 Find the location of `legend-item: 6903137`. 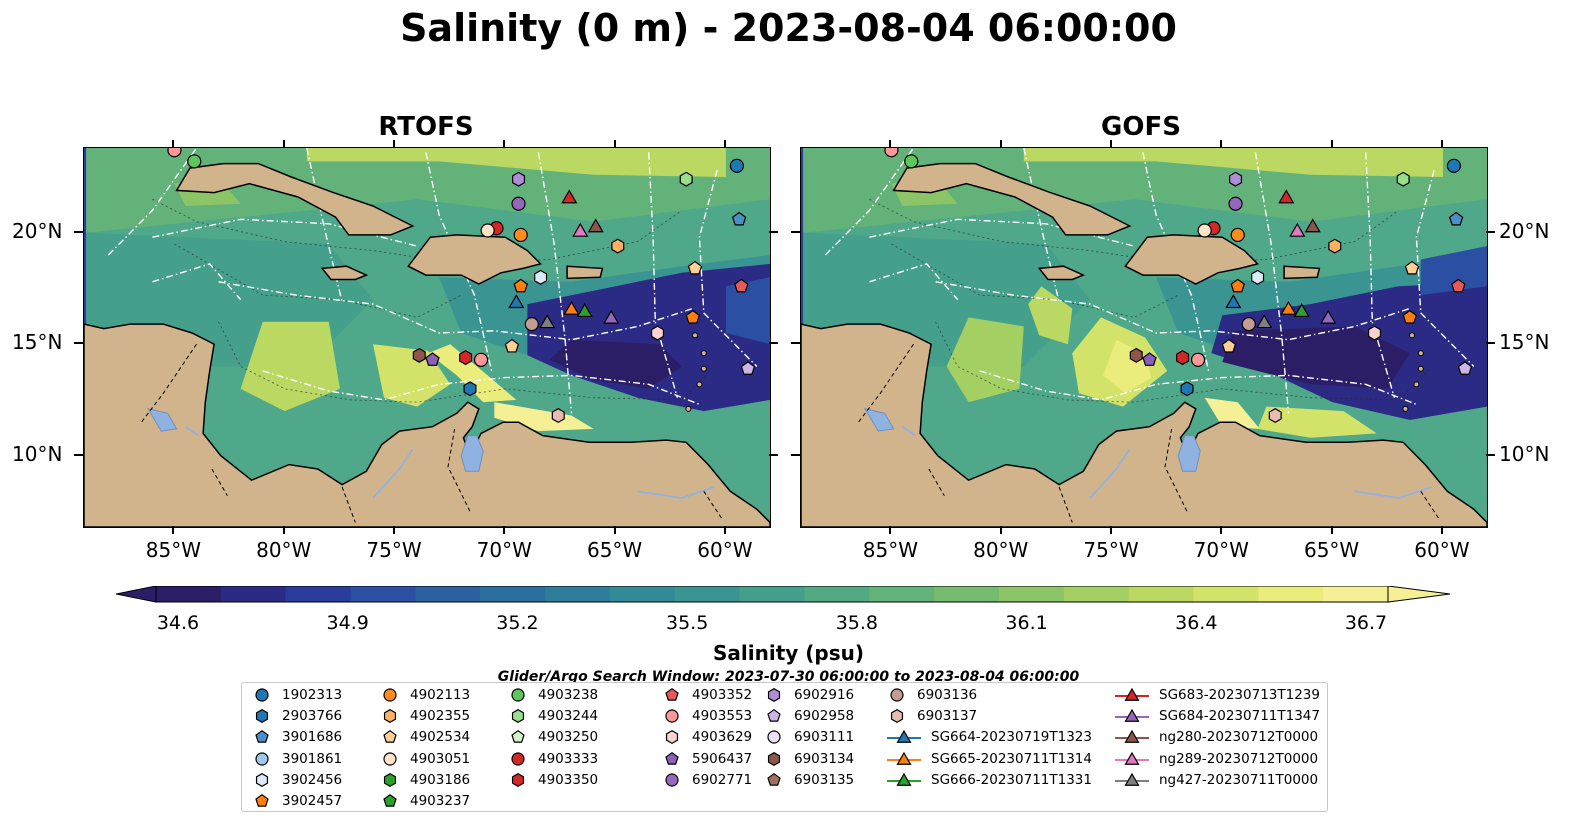

legend-item: 6903137 is located at coordinates (932, 716).